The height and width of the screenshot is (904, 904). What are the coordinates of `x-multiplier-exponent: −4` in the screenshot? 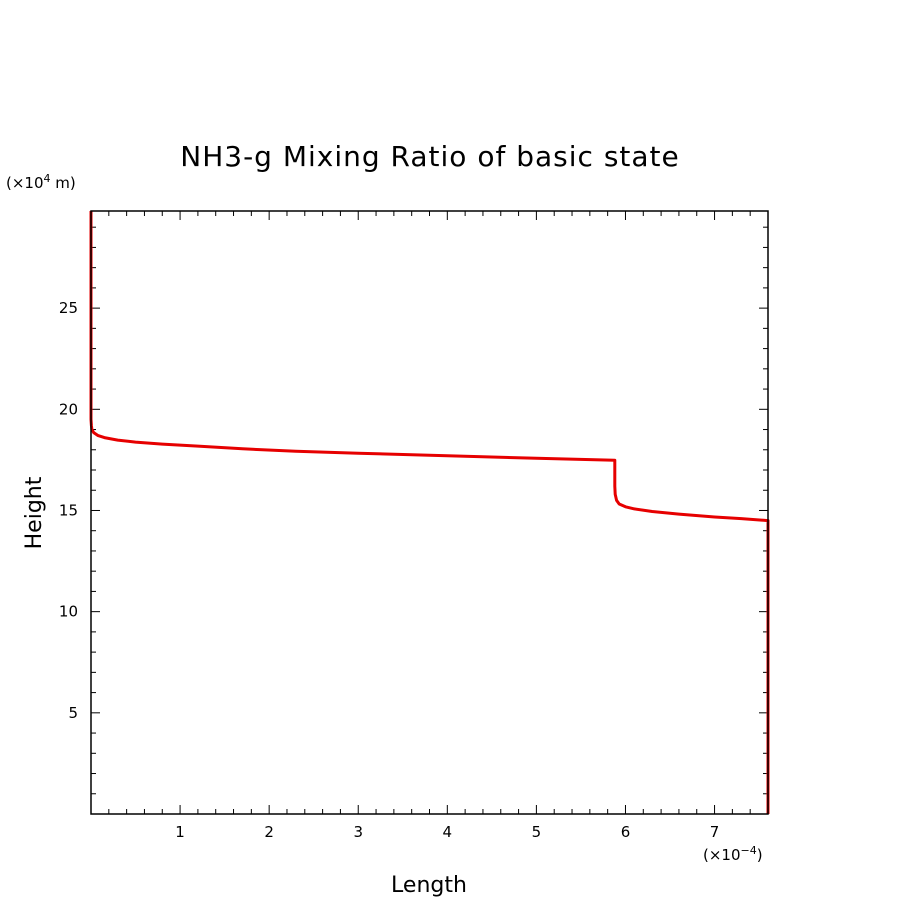 It's located at (749, 850).